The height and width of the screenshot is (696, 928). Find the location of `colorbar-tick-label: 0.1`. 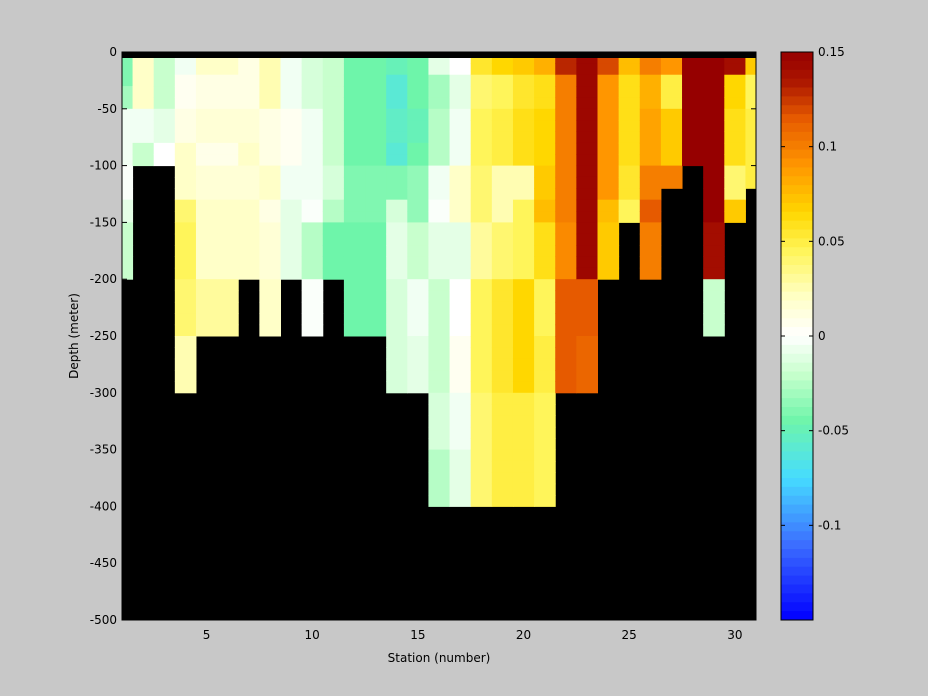

colorbar-tick-label: 0.1 is located at coordinates (827, 147).